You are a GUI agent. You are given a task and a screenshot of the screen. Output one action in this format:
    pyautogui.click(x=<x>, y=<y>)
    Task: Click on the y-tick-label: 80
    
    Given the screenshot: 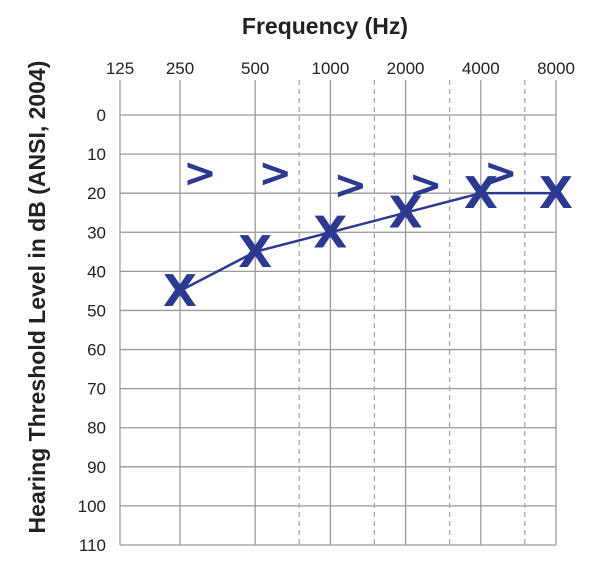 What is the action you would take?
    pyautogui.click(x=96, y=428)
    